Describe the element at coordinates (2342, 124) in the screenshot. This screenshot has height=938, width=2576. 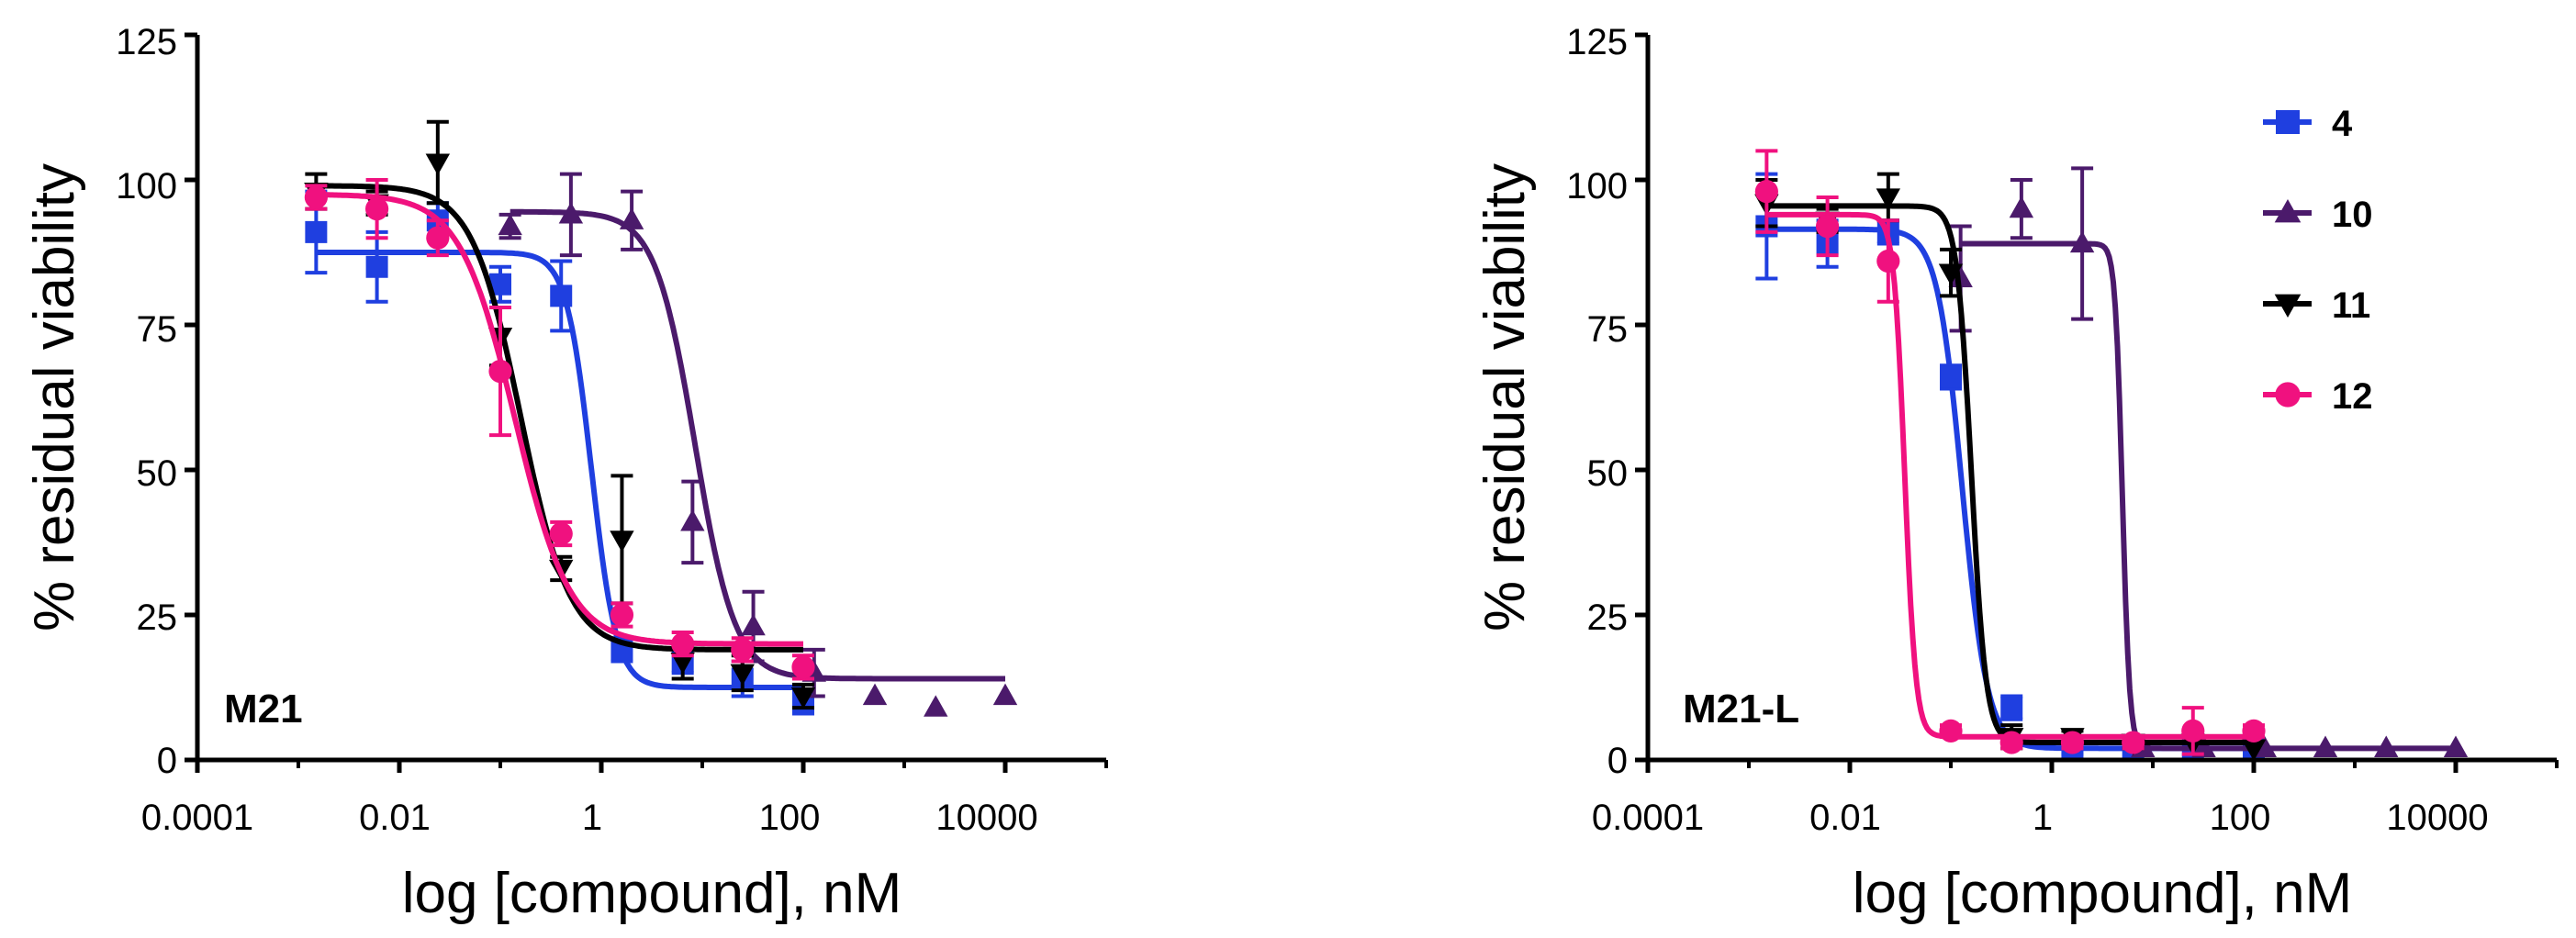
I see `legend-label: 4` at that location.